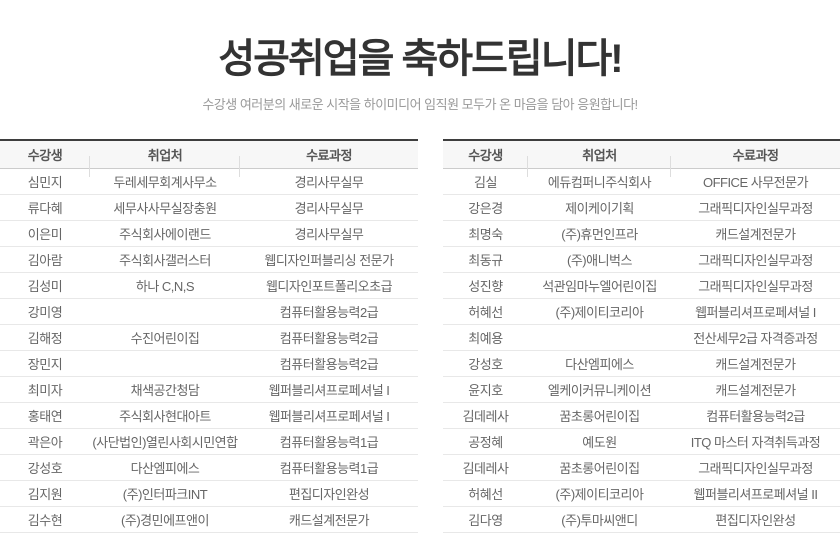  What do you see at coordinates (485, 467) in the screenshot?
I see `student-cell: 김데레사` at bounding box center [485, 467].